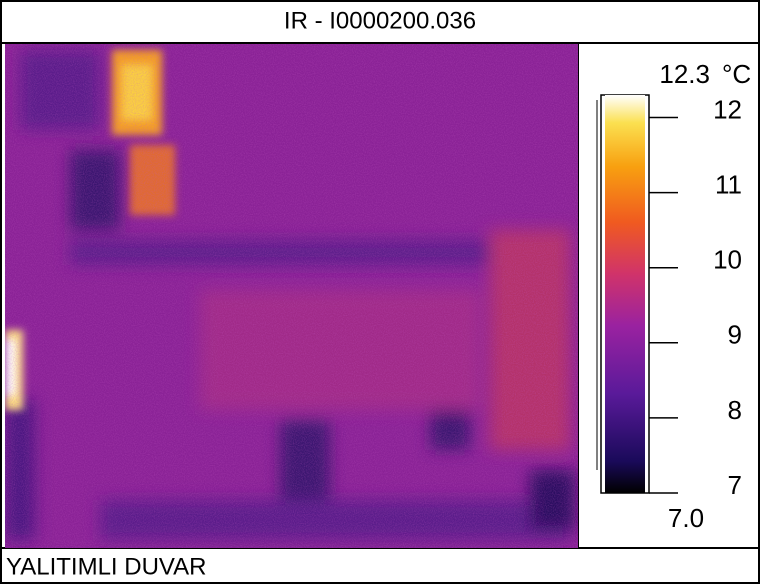 Image resolution: width=761 pixels, height=585 pixels. I want to click on scale-max: 12.3, so click(684, 74).